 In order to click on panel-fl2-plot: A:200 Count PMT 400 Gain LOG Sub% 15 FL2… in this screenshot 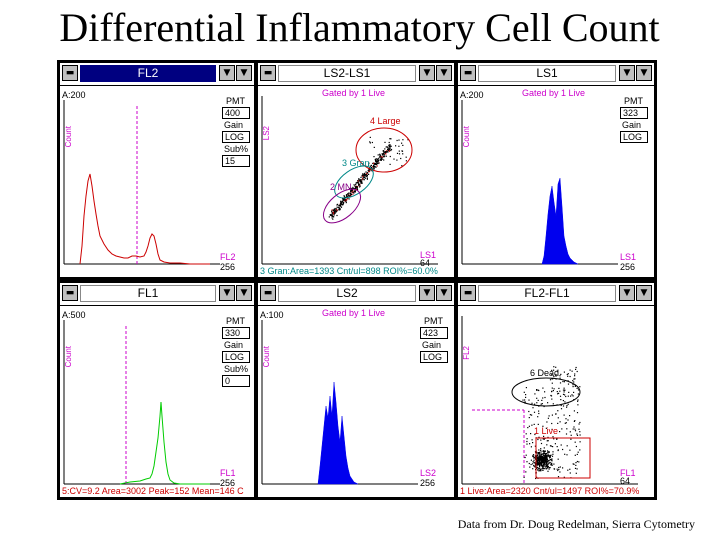, I will do `click(157, 181)`.